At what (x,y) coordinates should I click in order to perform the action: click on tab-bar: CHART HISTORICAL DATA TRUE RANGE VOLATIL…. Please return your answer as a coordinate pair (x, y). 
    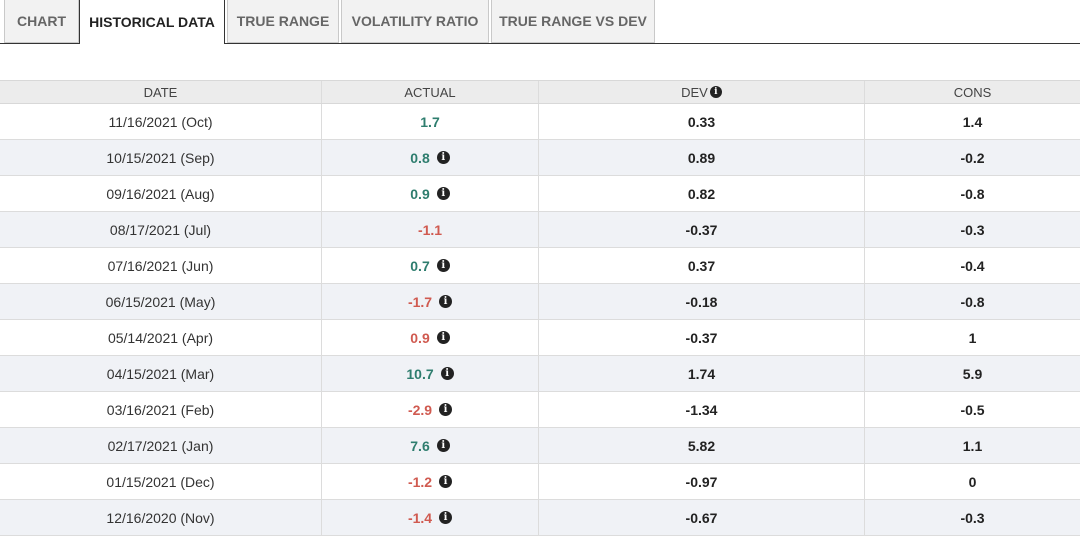
    Looking at the image, I should click on (540, 22).